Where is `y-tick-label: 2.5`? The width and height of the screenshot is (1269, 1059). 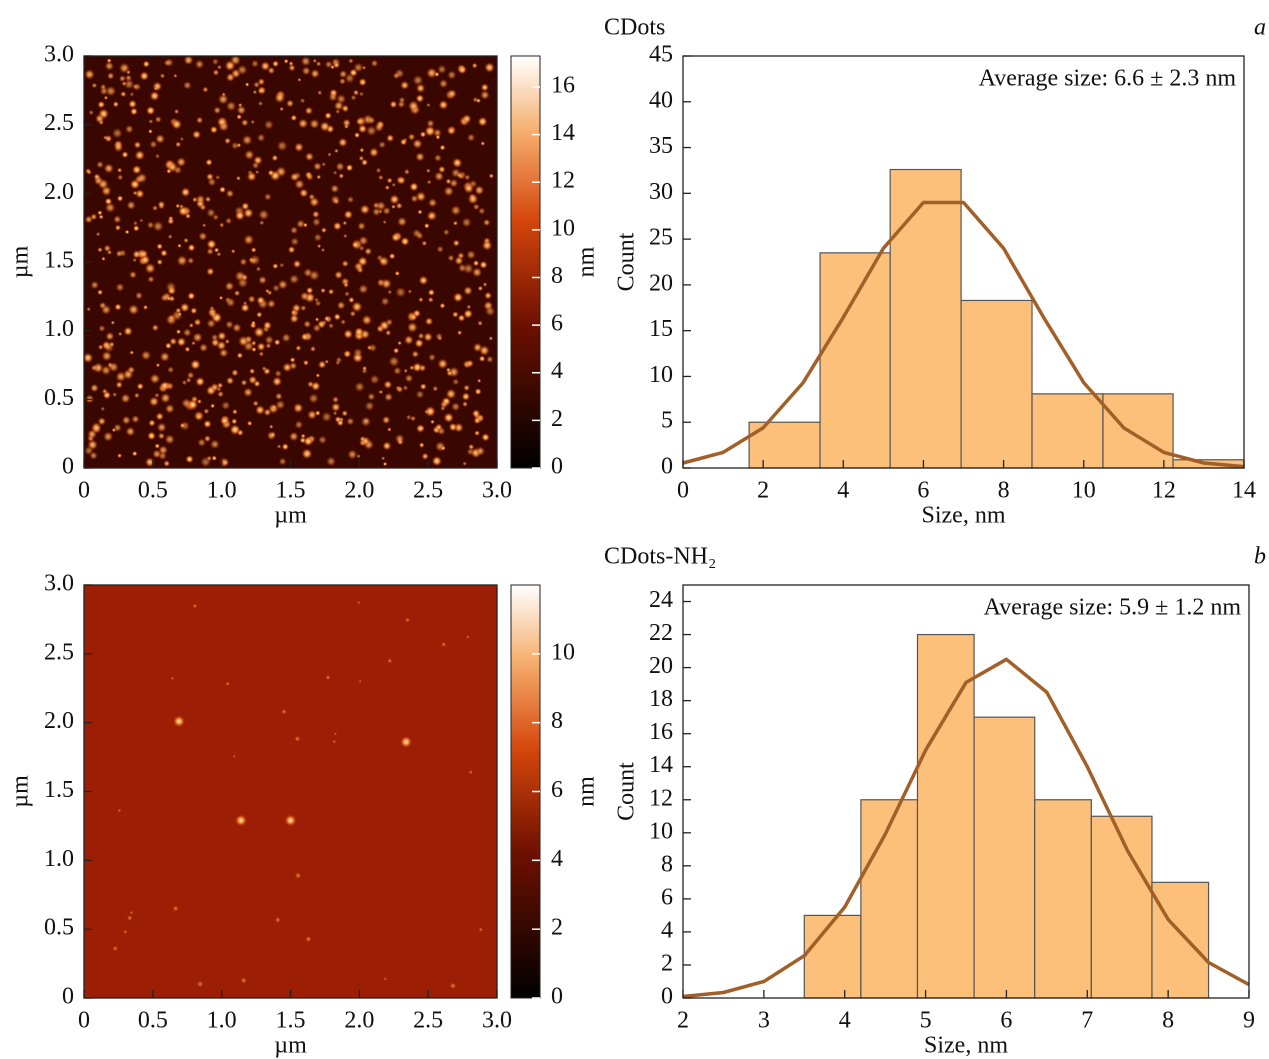
y-tick-label: 2.5 is located at coordinates (59, 652).